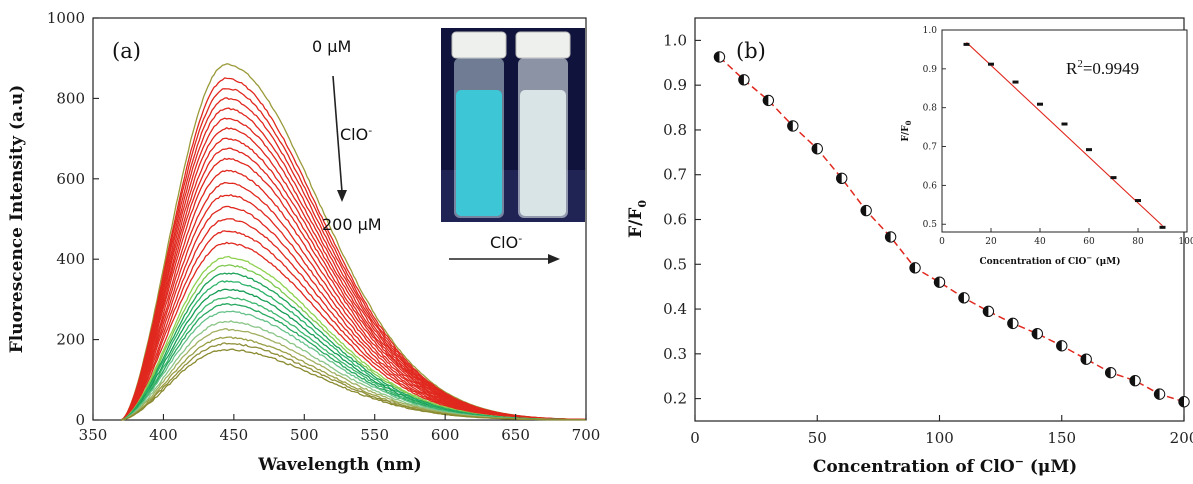 Image resolution: width=1193 pixels, height=484 pixels. I want to click on panel-a-y-tick-label: 200, so click(70, 340).